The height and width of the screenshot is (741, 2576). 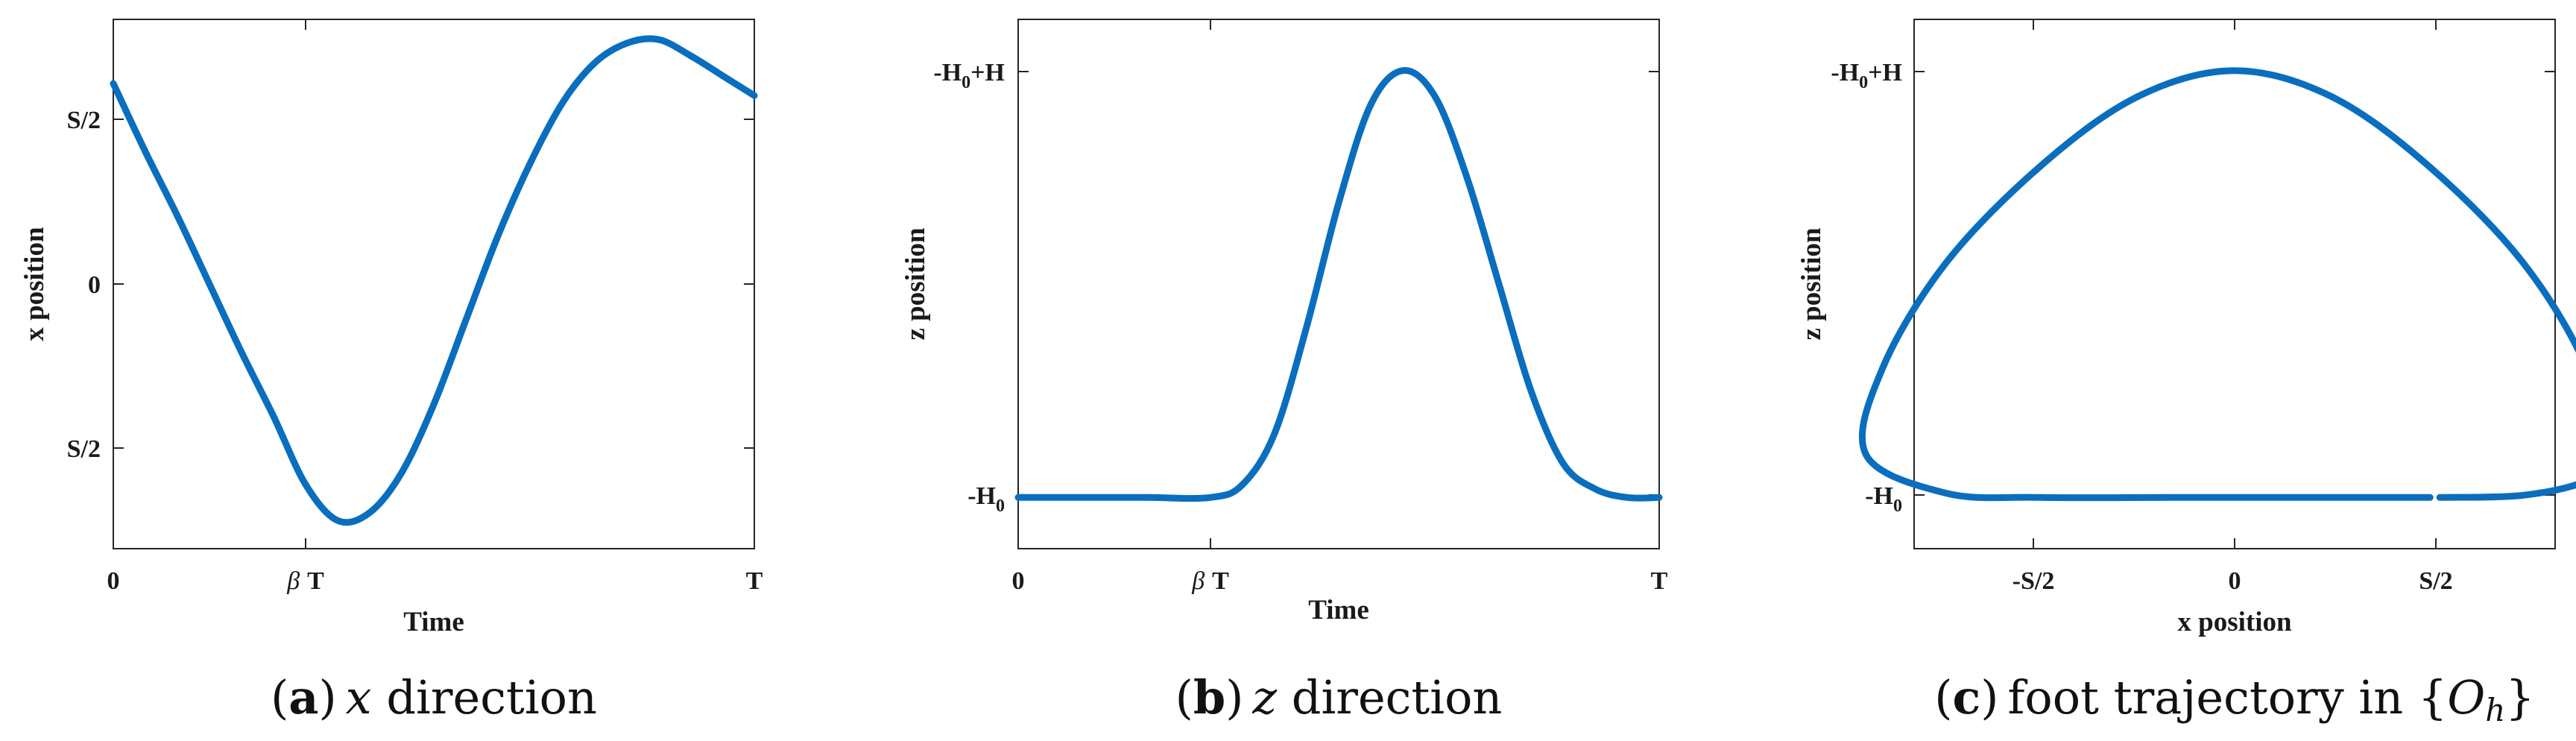 I want to click on panel-a-caption-text: direction, so click(x=484, y=698).